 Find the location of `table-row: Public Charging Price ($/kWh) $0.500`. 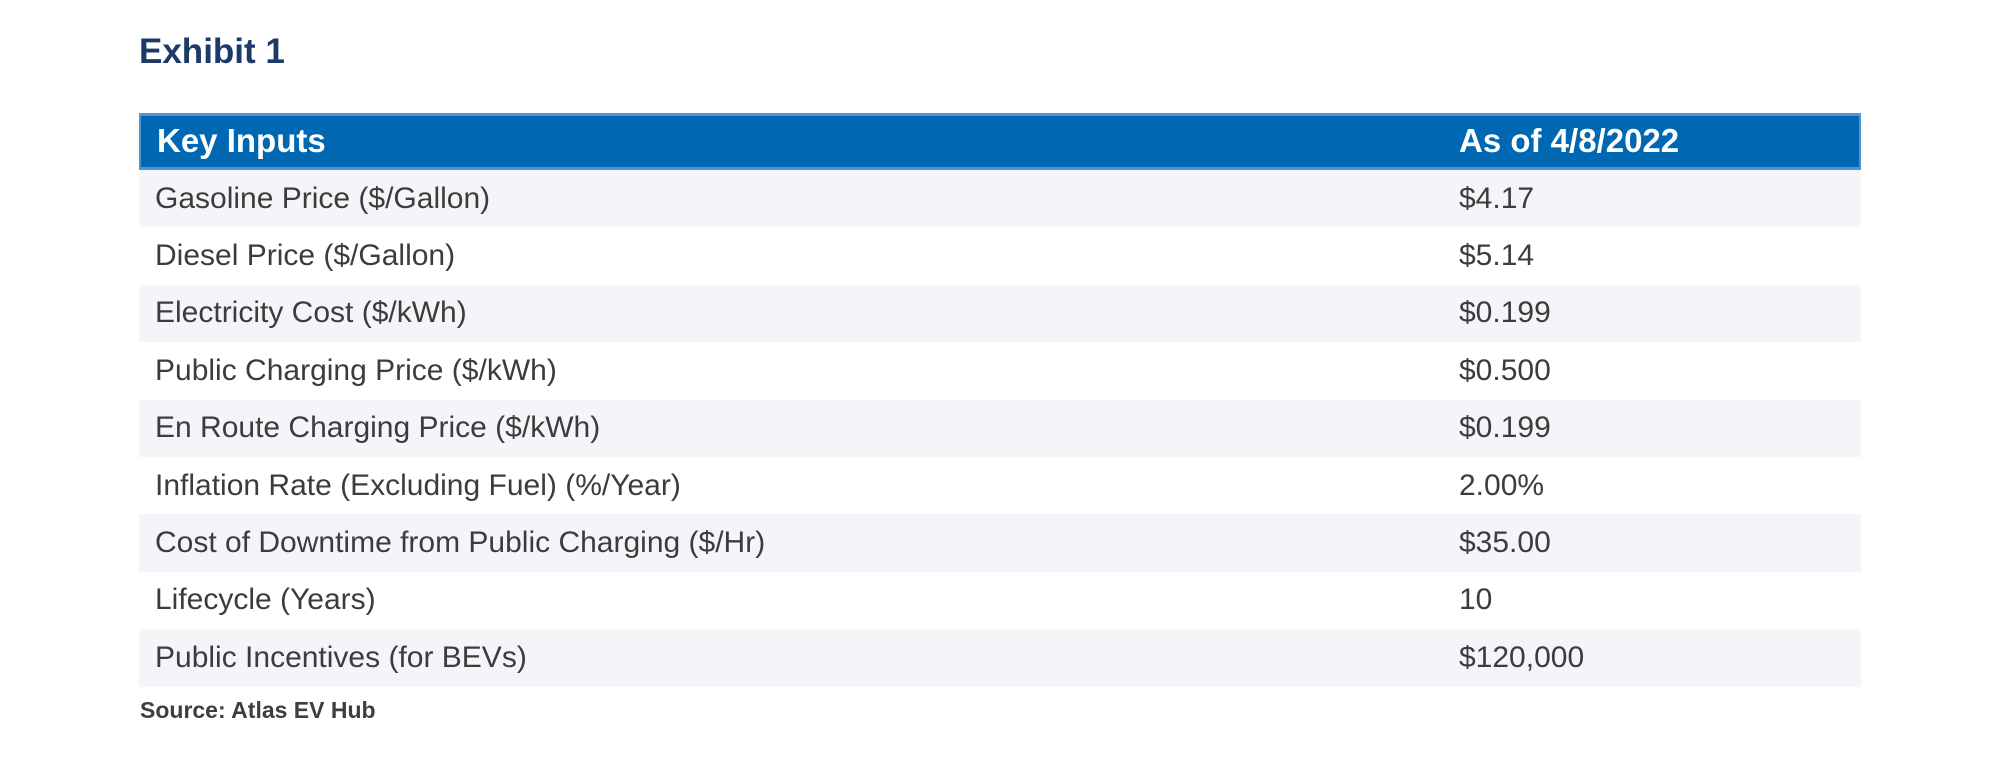

table-row: Public Charging Price ($/kWh) $0.500 is located at coordinates (1000, 371).